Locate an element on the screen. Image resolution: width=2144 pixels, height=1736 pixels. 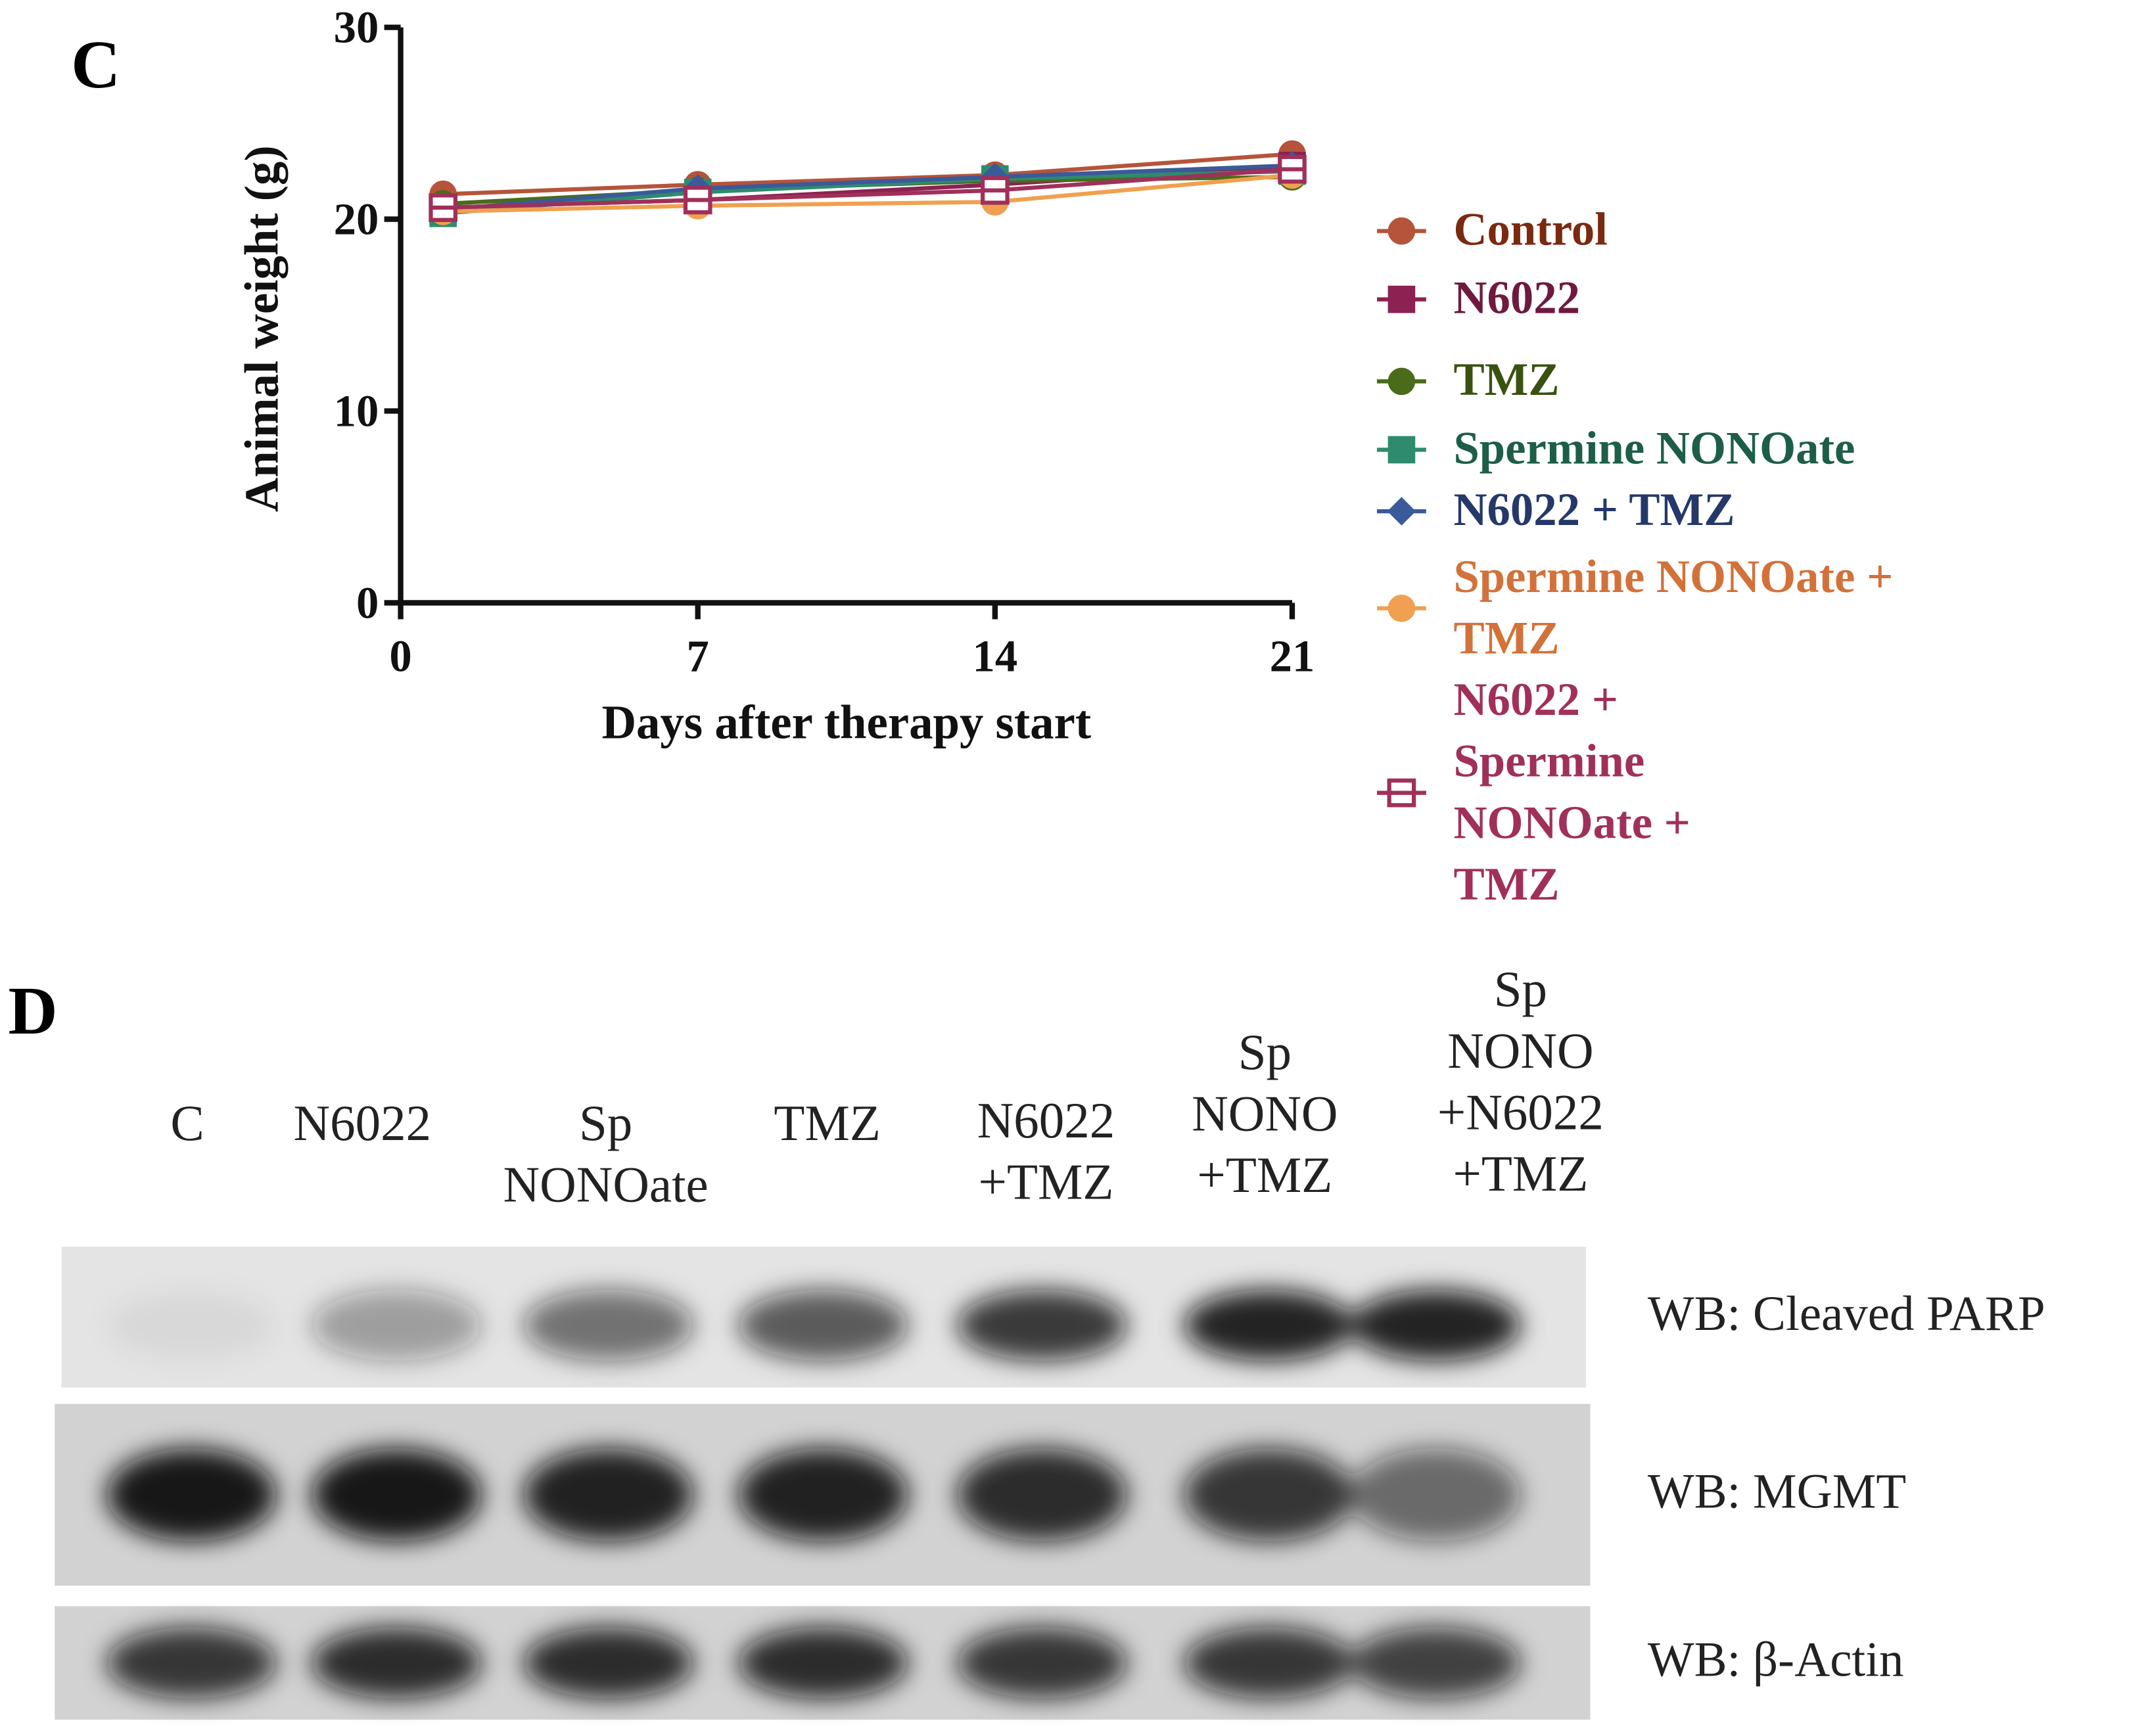
legend-item: TMZ is located at coordinates (1701, 381).